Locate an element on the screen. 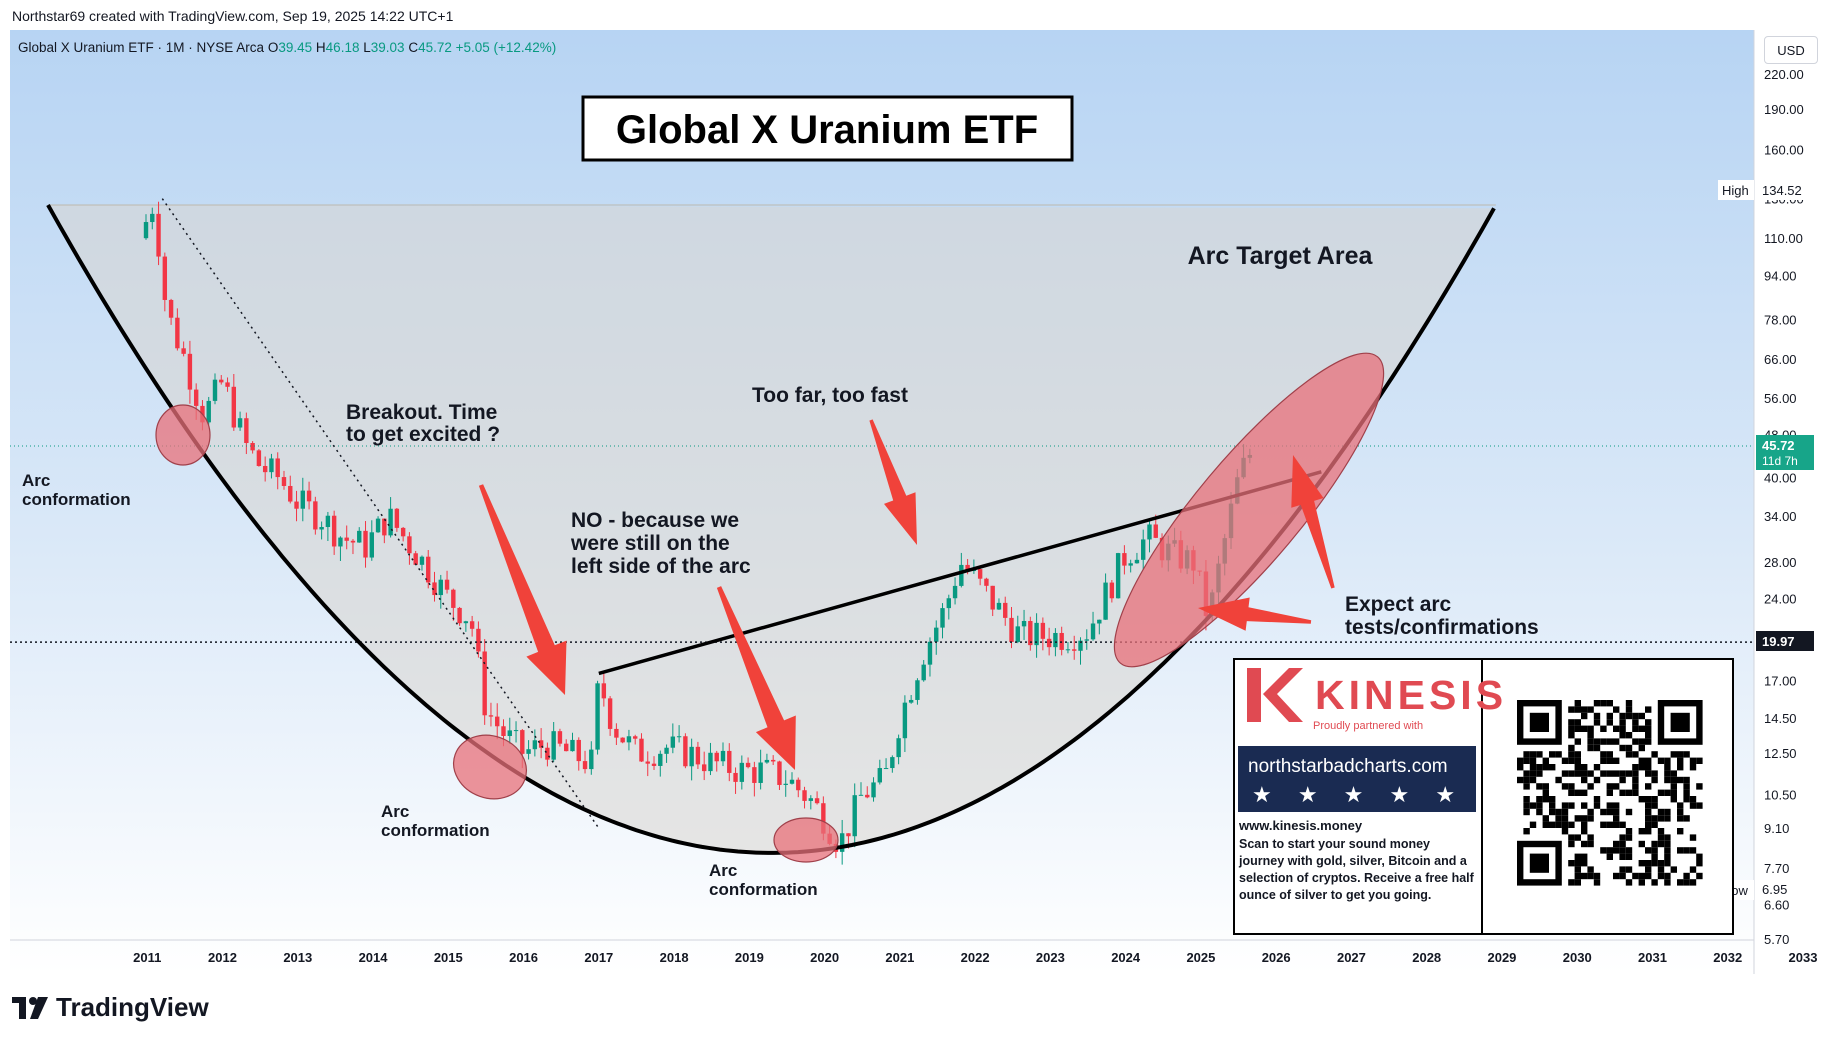 This screenshot has width=1824, height=1046. current-price-box is located at coordinates (1785, 452).